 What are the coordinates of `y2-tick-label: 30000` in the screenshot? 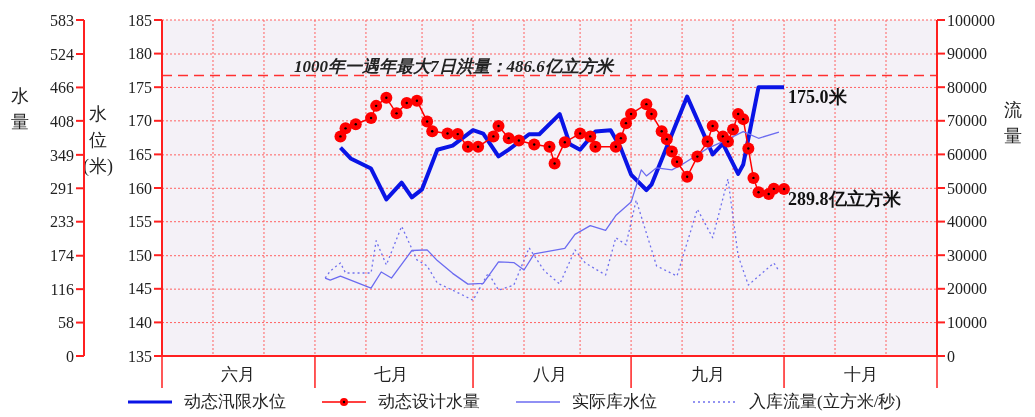 It's located at (967, 255).